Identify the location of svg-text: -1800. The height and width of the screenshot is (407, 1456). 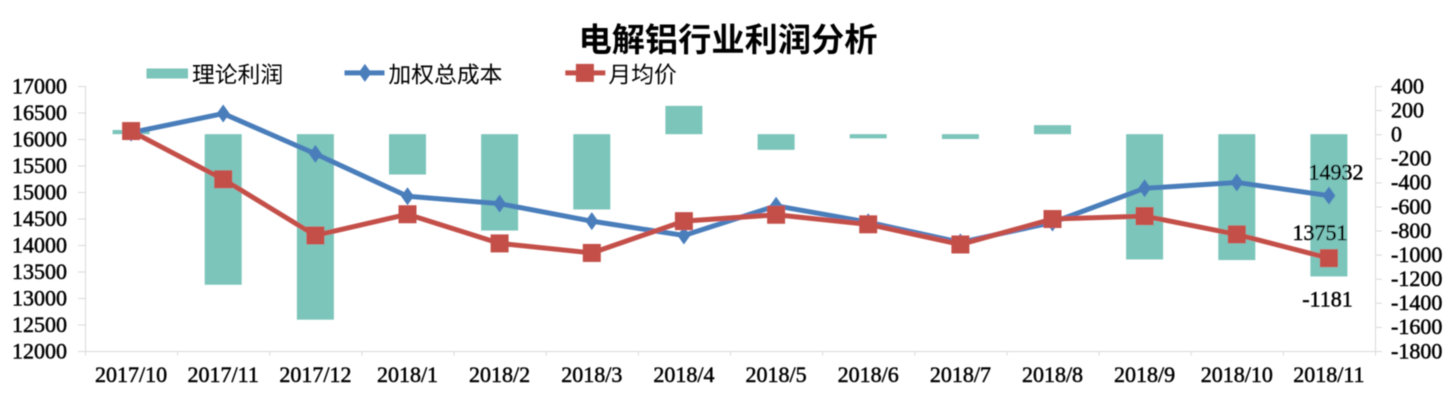
(1416, 350).